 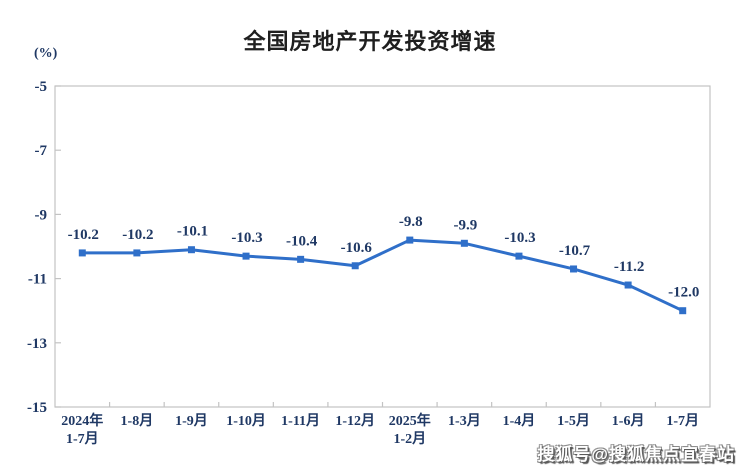 I want to click on y-tick-label: -5, so click(x=41, y=87).